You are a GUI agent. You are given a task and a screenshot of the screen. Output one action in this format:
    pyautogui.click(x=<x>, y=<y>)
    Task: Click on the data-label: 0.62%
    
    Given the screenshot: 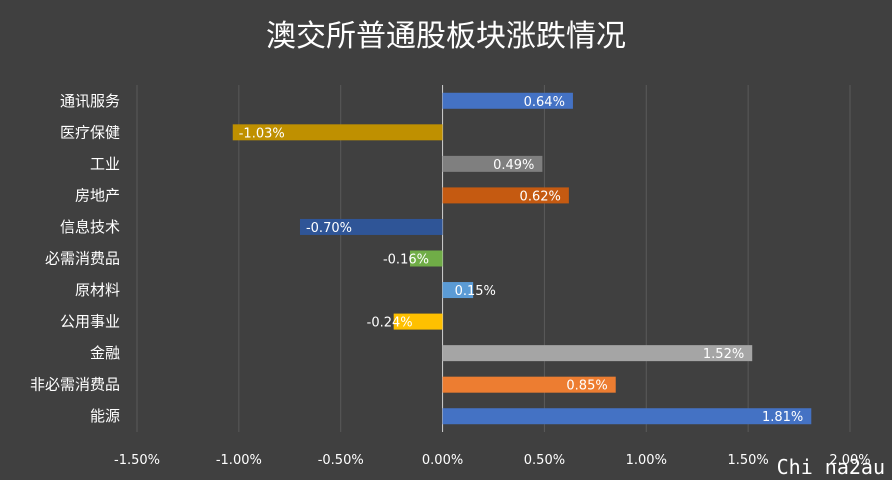 What is the action you would take?
    pyautogui.click(x=540, y=196)
    